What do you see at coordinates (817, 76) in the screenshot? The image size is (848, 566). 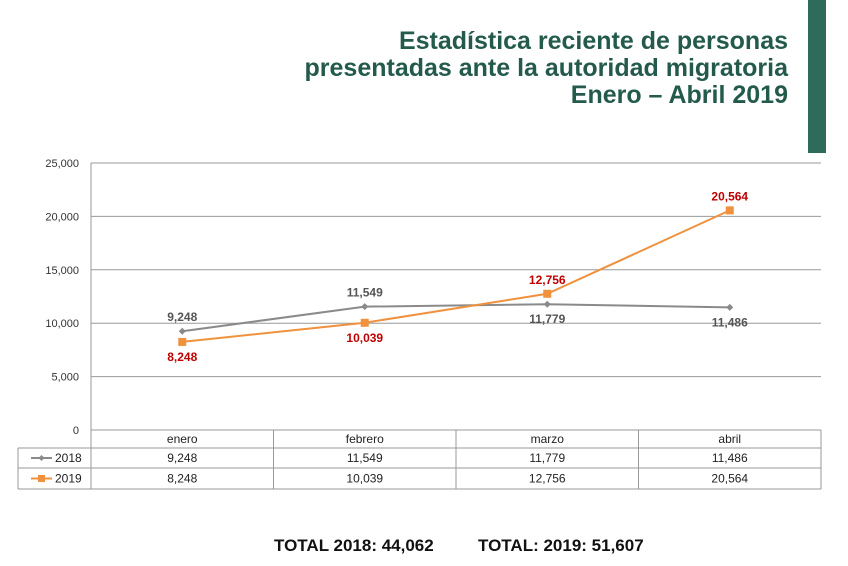 I see `accent-bar` at bounding box center [817, 76].